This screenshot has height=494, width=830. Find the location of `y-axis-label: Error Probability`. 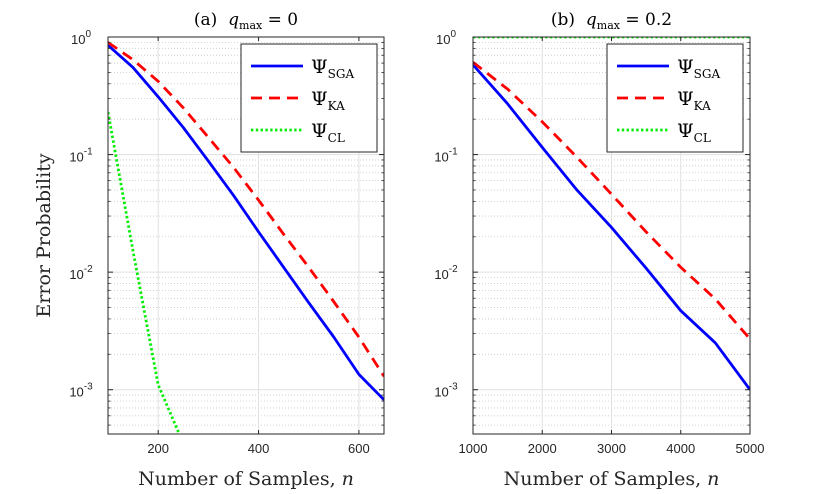

y-axis-label: Error Probability is located at coordinates (44, 235).